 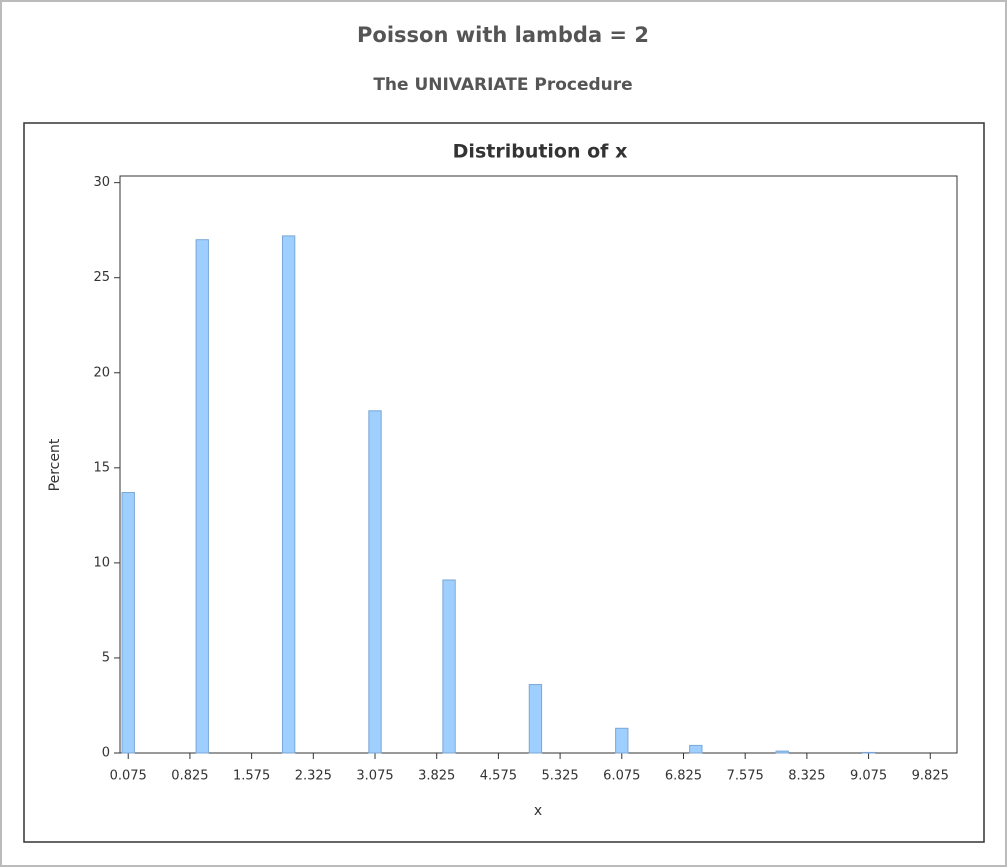 I want to click on x-tick-label: 4.575, so click(x=498, y=776).